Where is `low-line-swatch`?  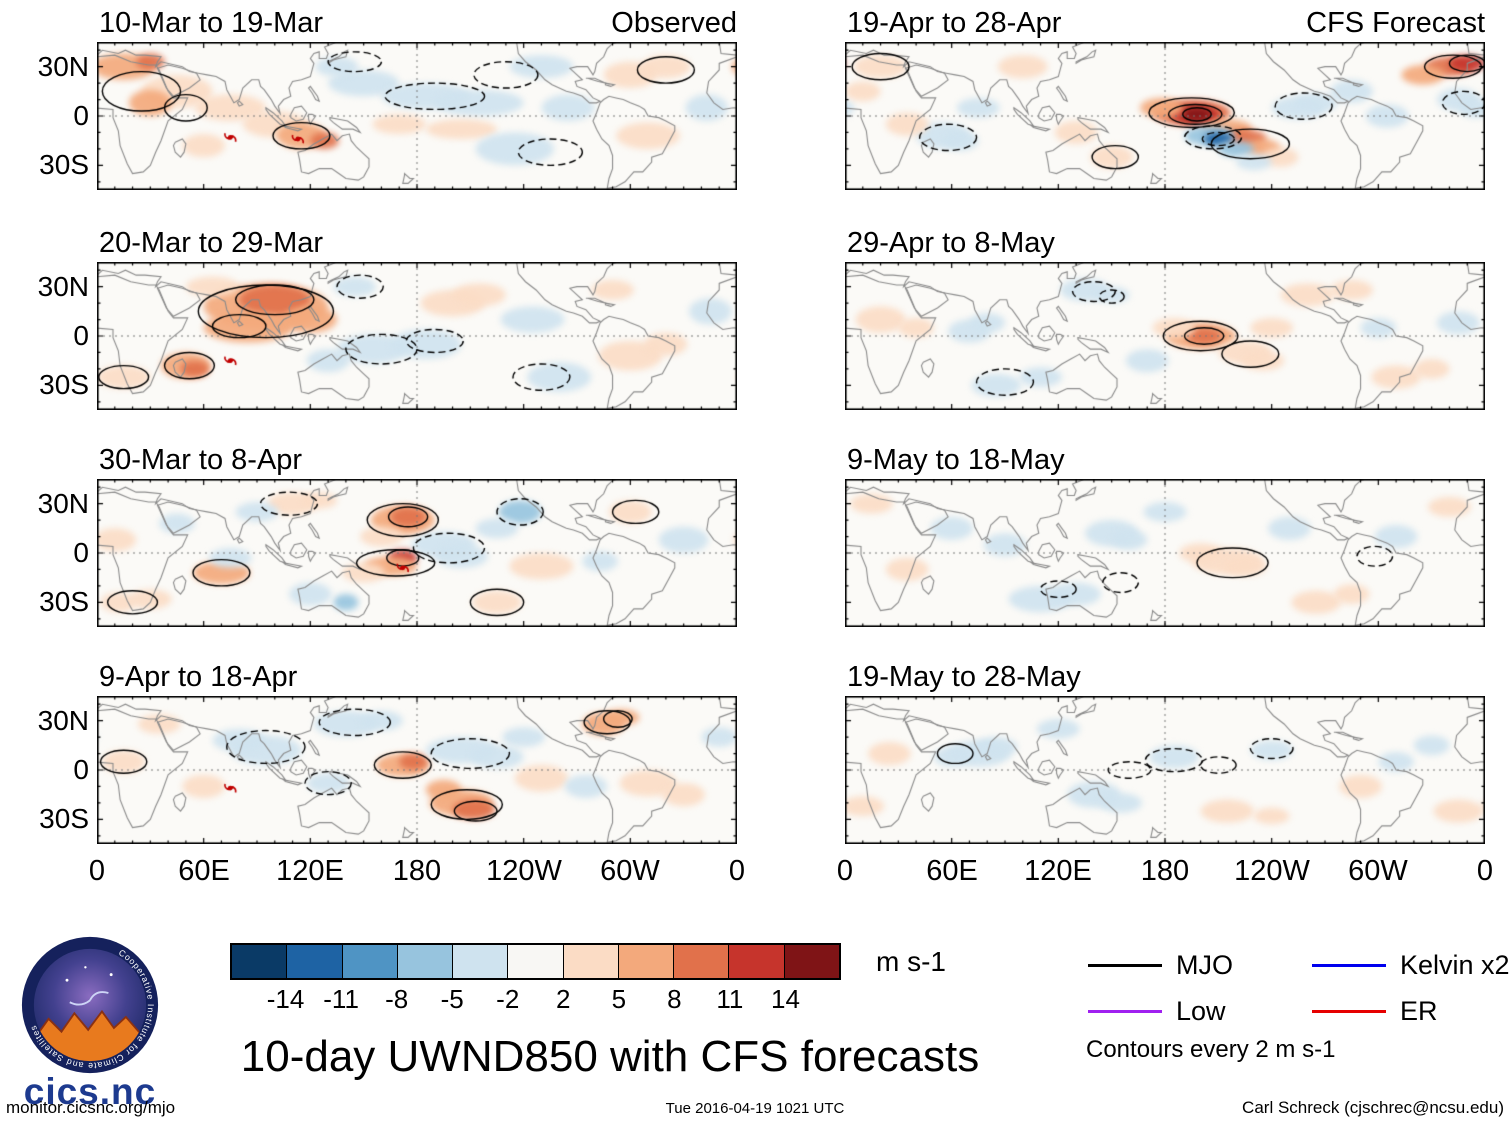 low-line-swatch is located at coordinates (1125, 1011).